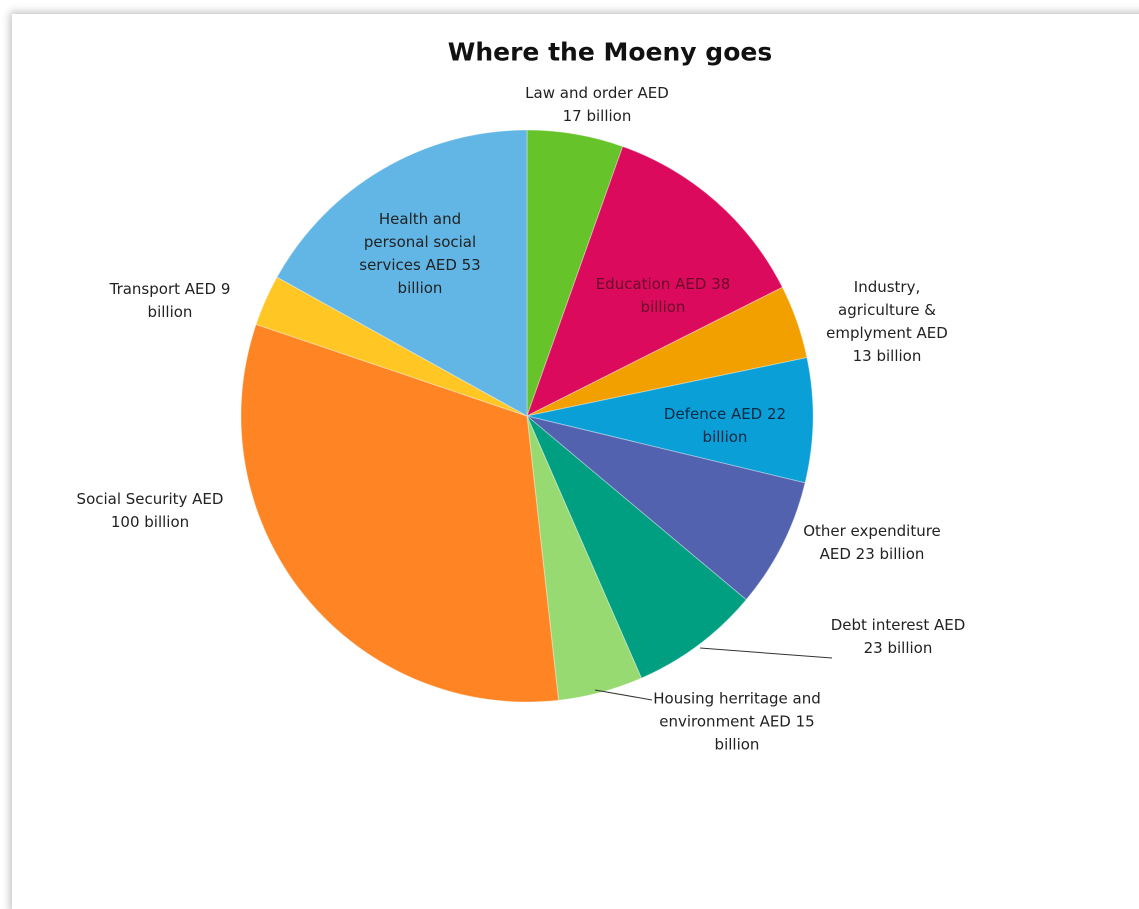  What do you see at coordinates (898, 636) in the screenshot?
I see `slice-label: Debt interest AED 23 billion` at bounding box center [898, 636].